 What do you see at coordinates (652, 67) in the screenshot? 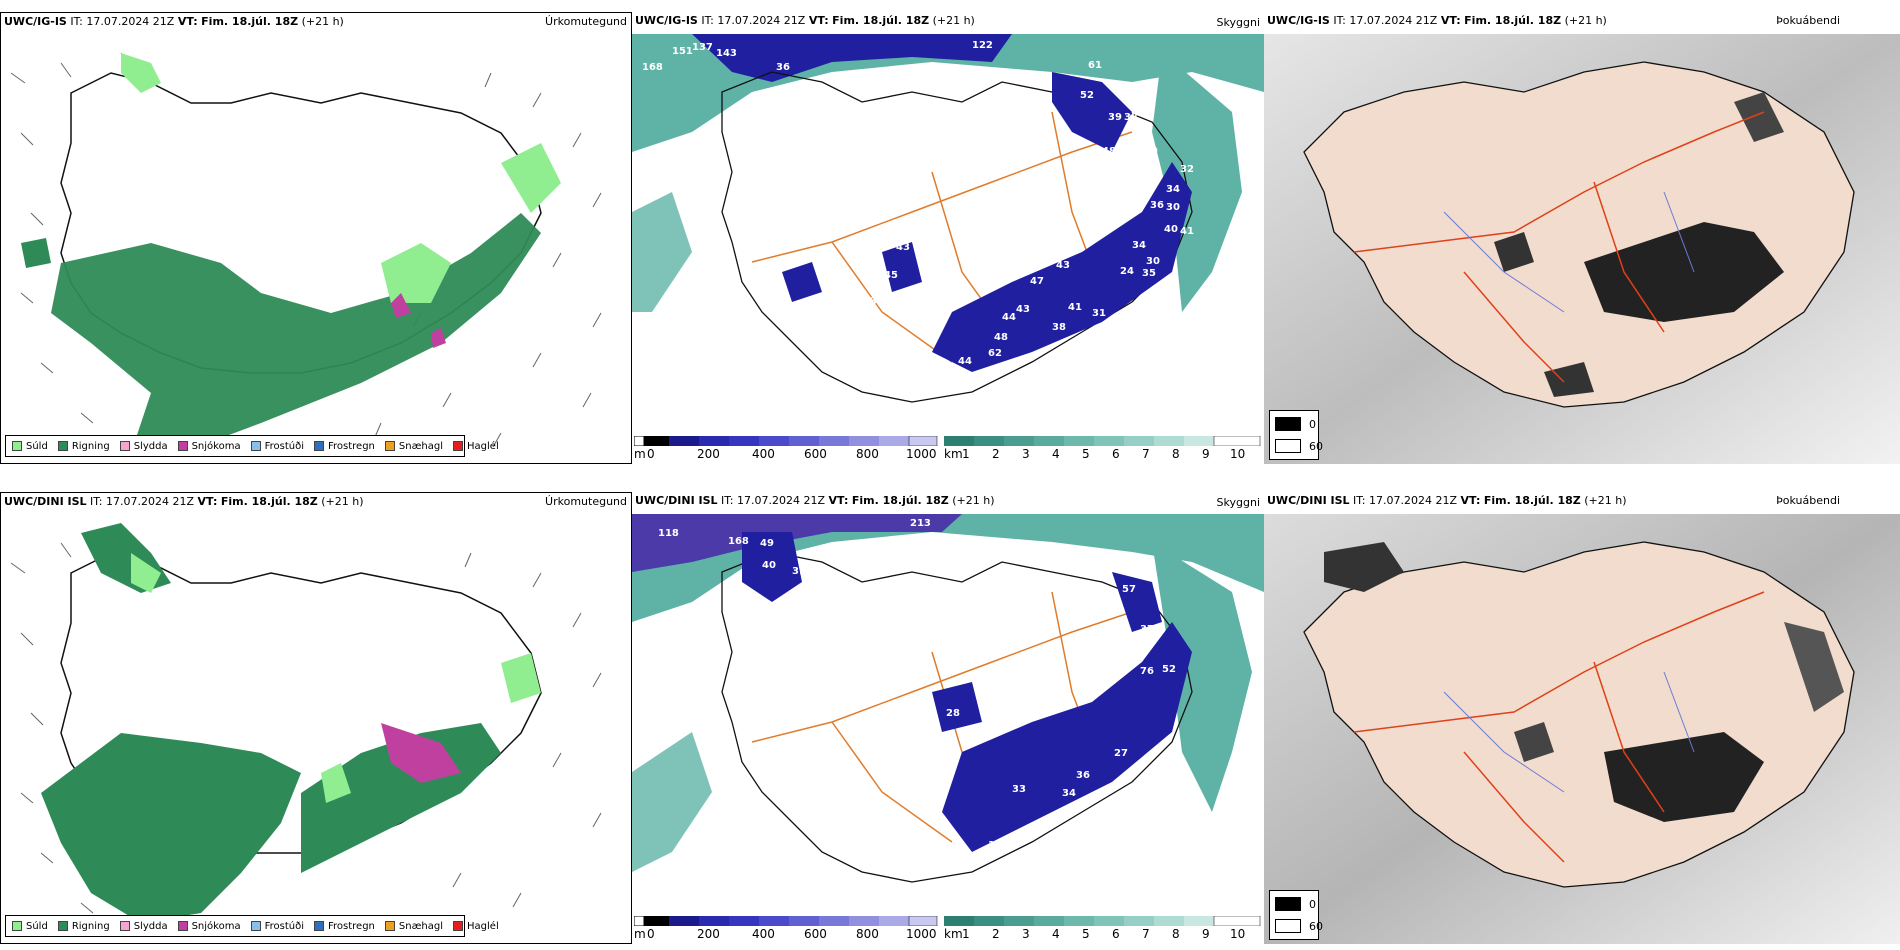
I see `vis-label: 168` at bounding box center [652, 67].